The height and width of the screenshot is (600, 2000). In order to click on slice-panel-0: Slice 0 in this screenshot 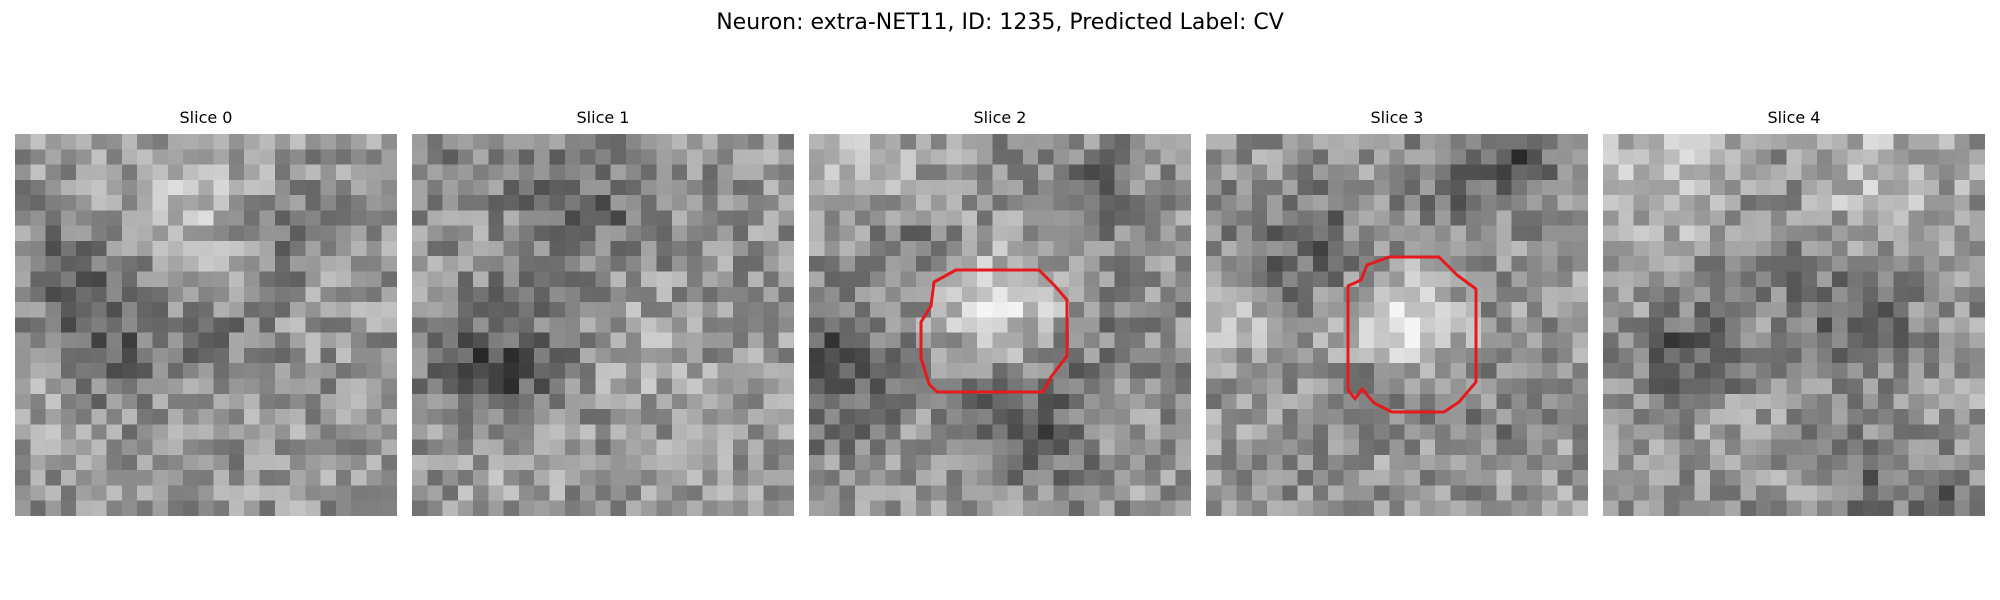, I will do `click(206, 313)`.